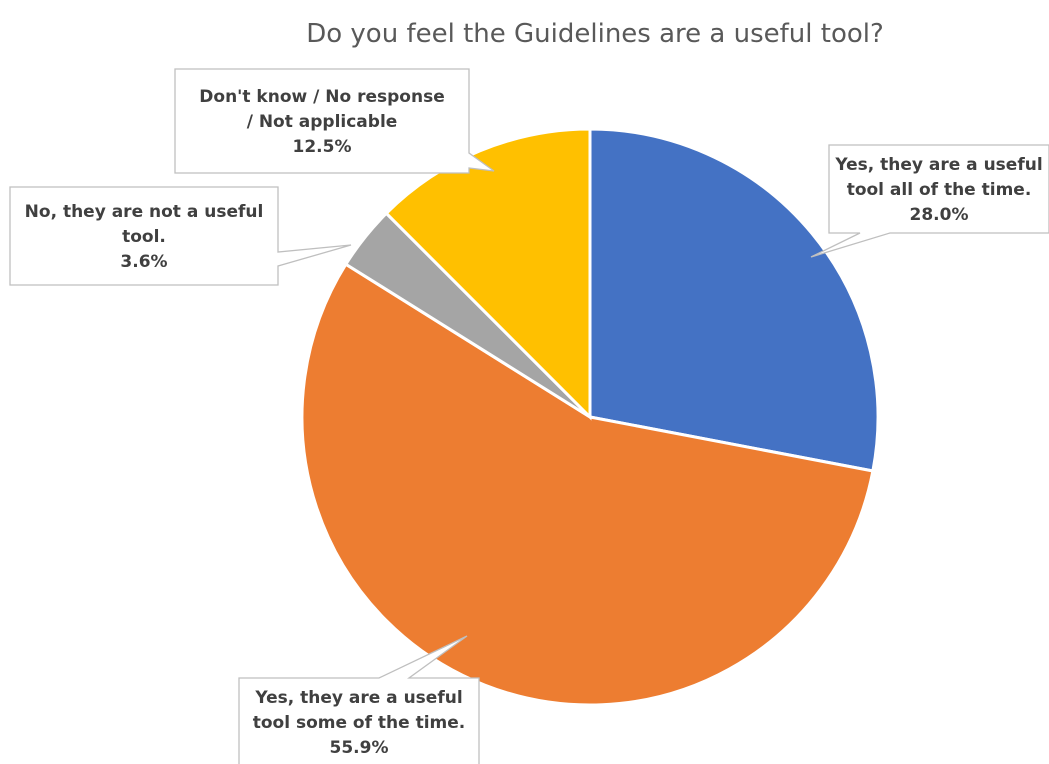 This screenshot has height=764, width=1049. Describe the element at coordinates (321, 97) in the screenshot. I see `data-label-category: Don't know / No response` at that location.